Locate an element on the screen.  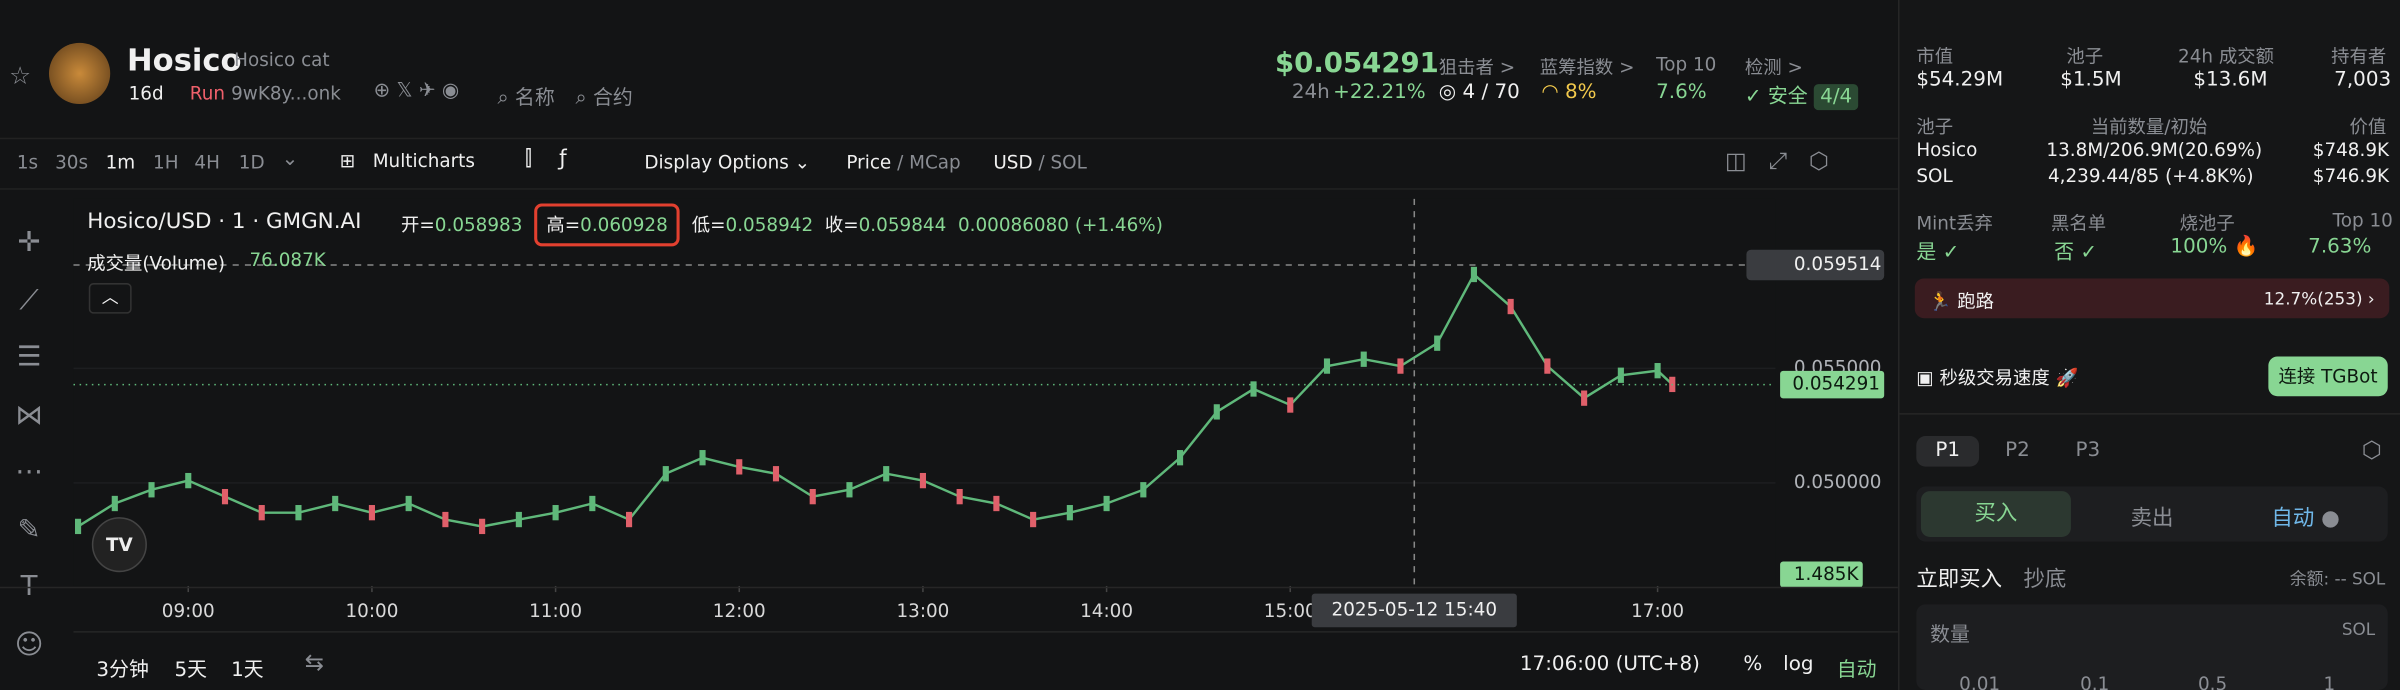
order-type: 立即买入 is located at coordinates (1959, 580).